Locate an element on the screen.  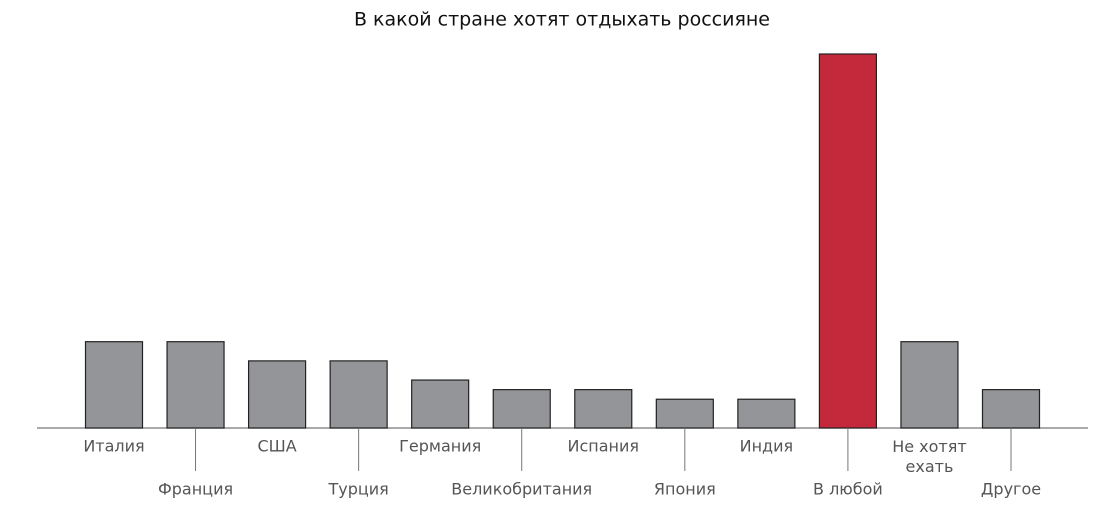
x-tick-label: Франция is located at coordinates (195, 489).